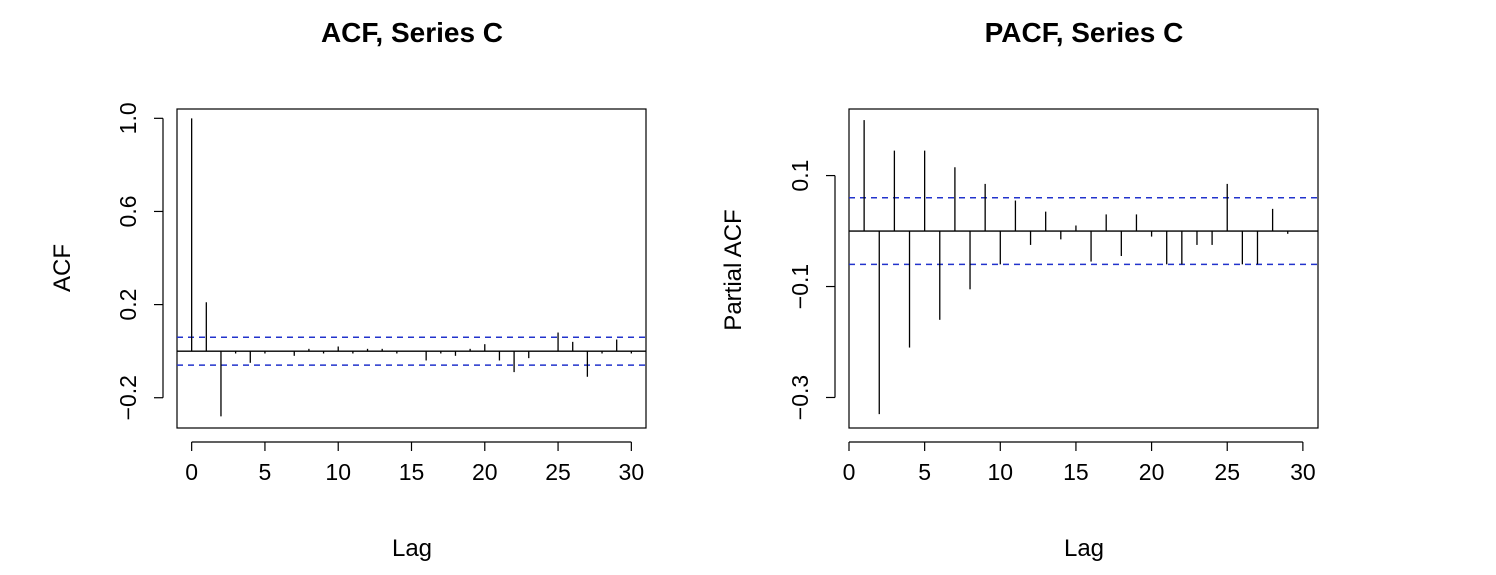 The height and width of the screenshot is (575, 1496). Describe the element at coordinates (849, 472) in the screenshot. I see `pacf-x-tick-label: 0` at that location.